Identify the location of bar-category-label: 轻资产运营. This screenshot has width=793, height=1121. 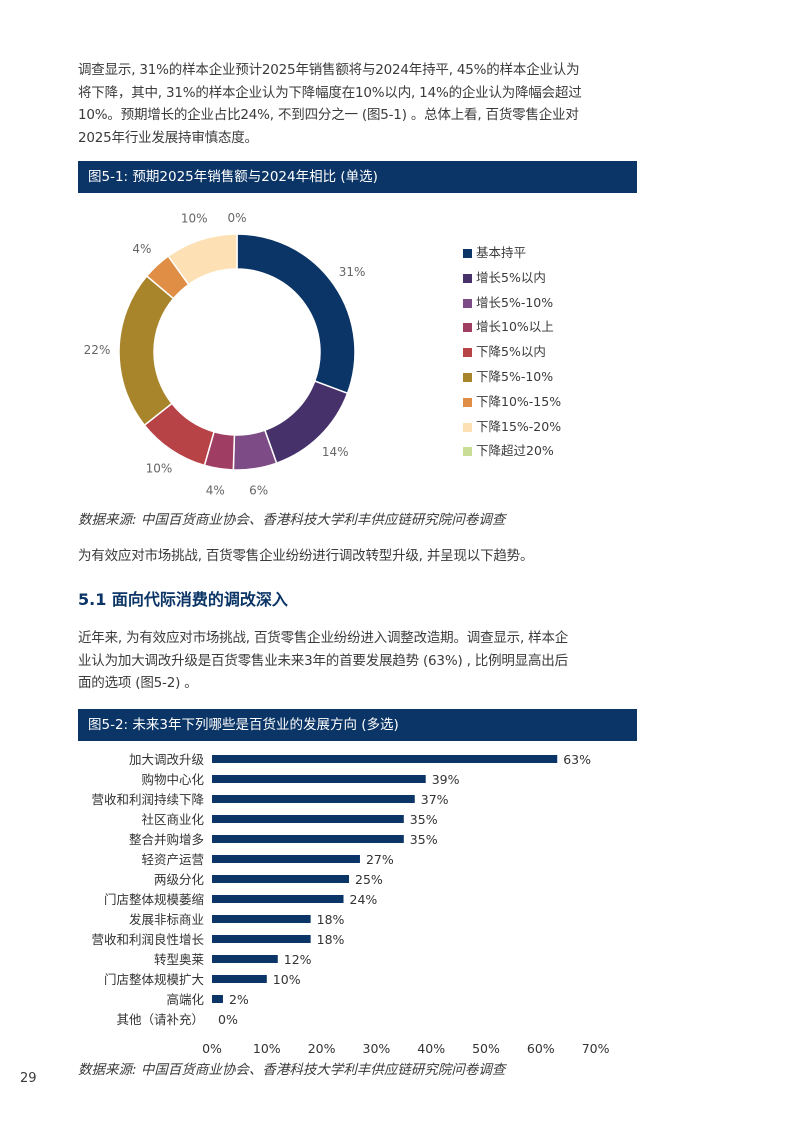
(172, 859).